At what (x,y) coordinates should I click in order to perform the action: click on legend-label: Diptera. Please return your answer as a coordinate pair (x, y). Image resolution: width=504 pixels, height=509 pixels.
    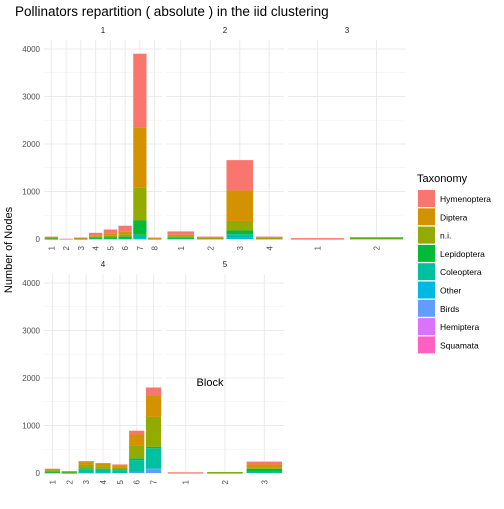
    Looking at the image, I should click on (454, 217).